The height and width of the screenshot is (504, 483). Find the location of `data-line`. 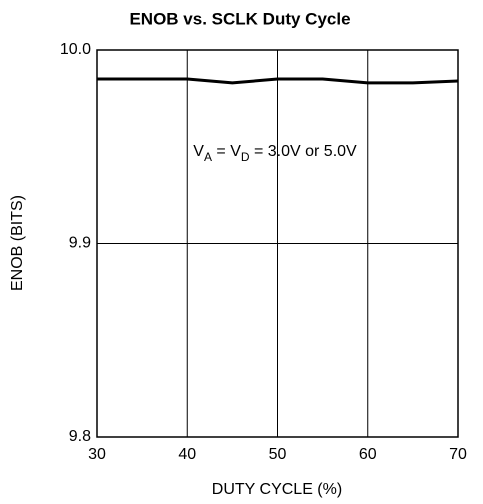

data-line is located at coordinates (278, 81).